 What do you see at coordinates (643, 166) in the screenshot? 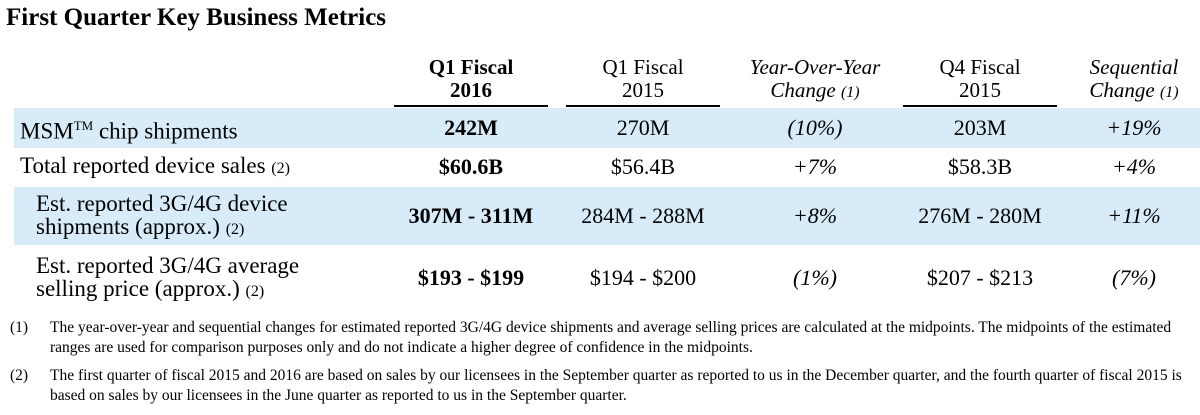
I see `table-cell: $56.4B` at bounding box center [643, 166].